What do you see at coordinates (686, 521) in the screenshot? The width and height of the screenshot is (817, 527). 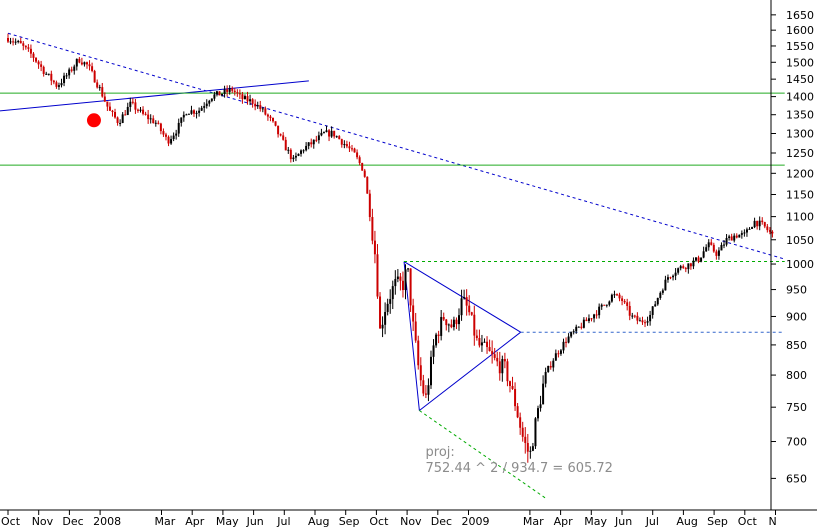 I see `x-tick-label: Aug` at bounding box center [686, 521].